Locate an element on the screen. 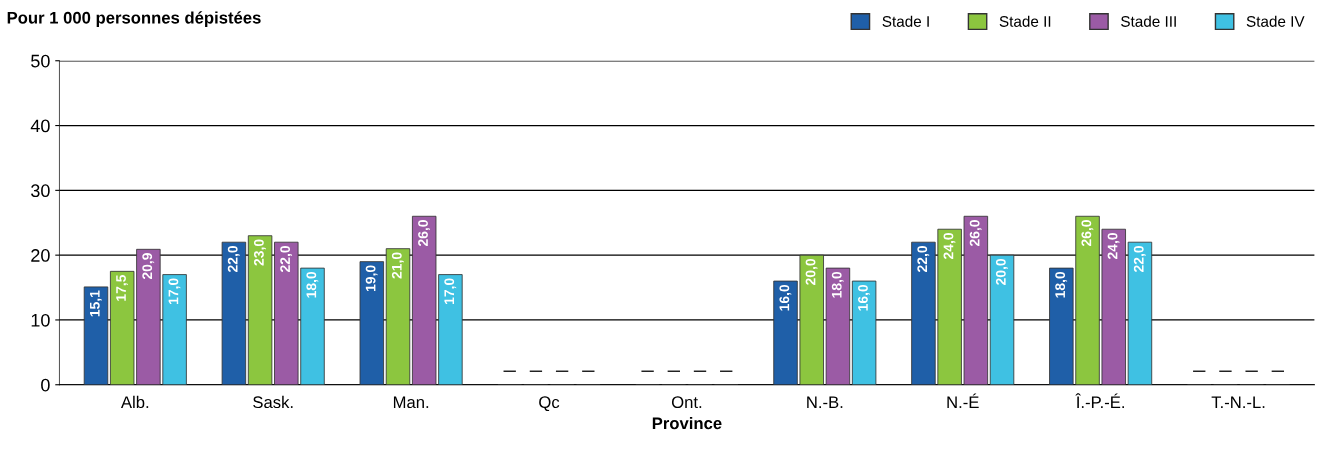 Image resolution: width=1321 pixels, height=450 pixels. y-tick-label: 40 is located at coordinates (40, 126).